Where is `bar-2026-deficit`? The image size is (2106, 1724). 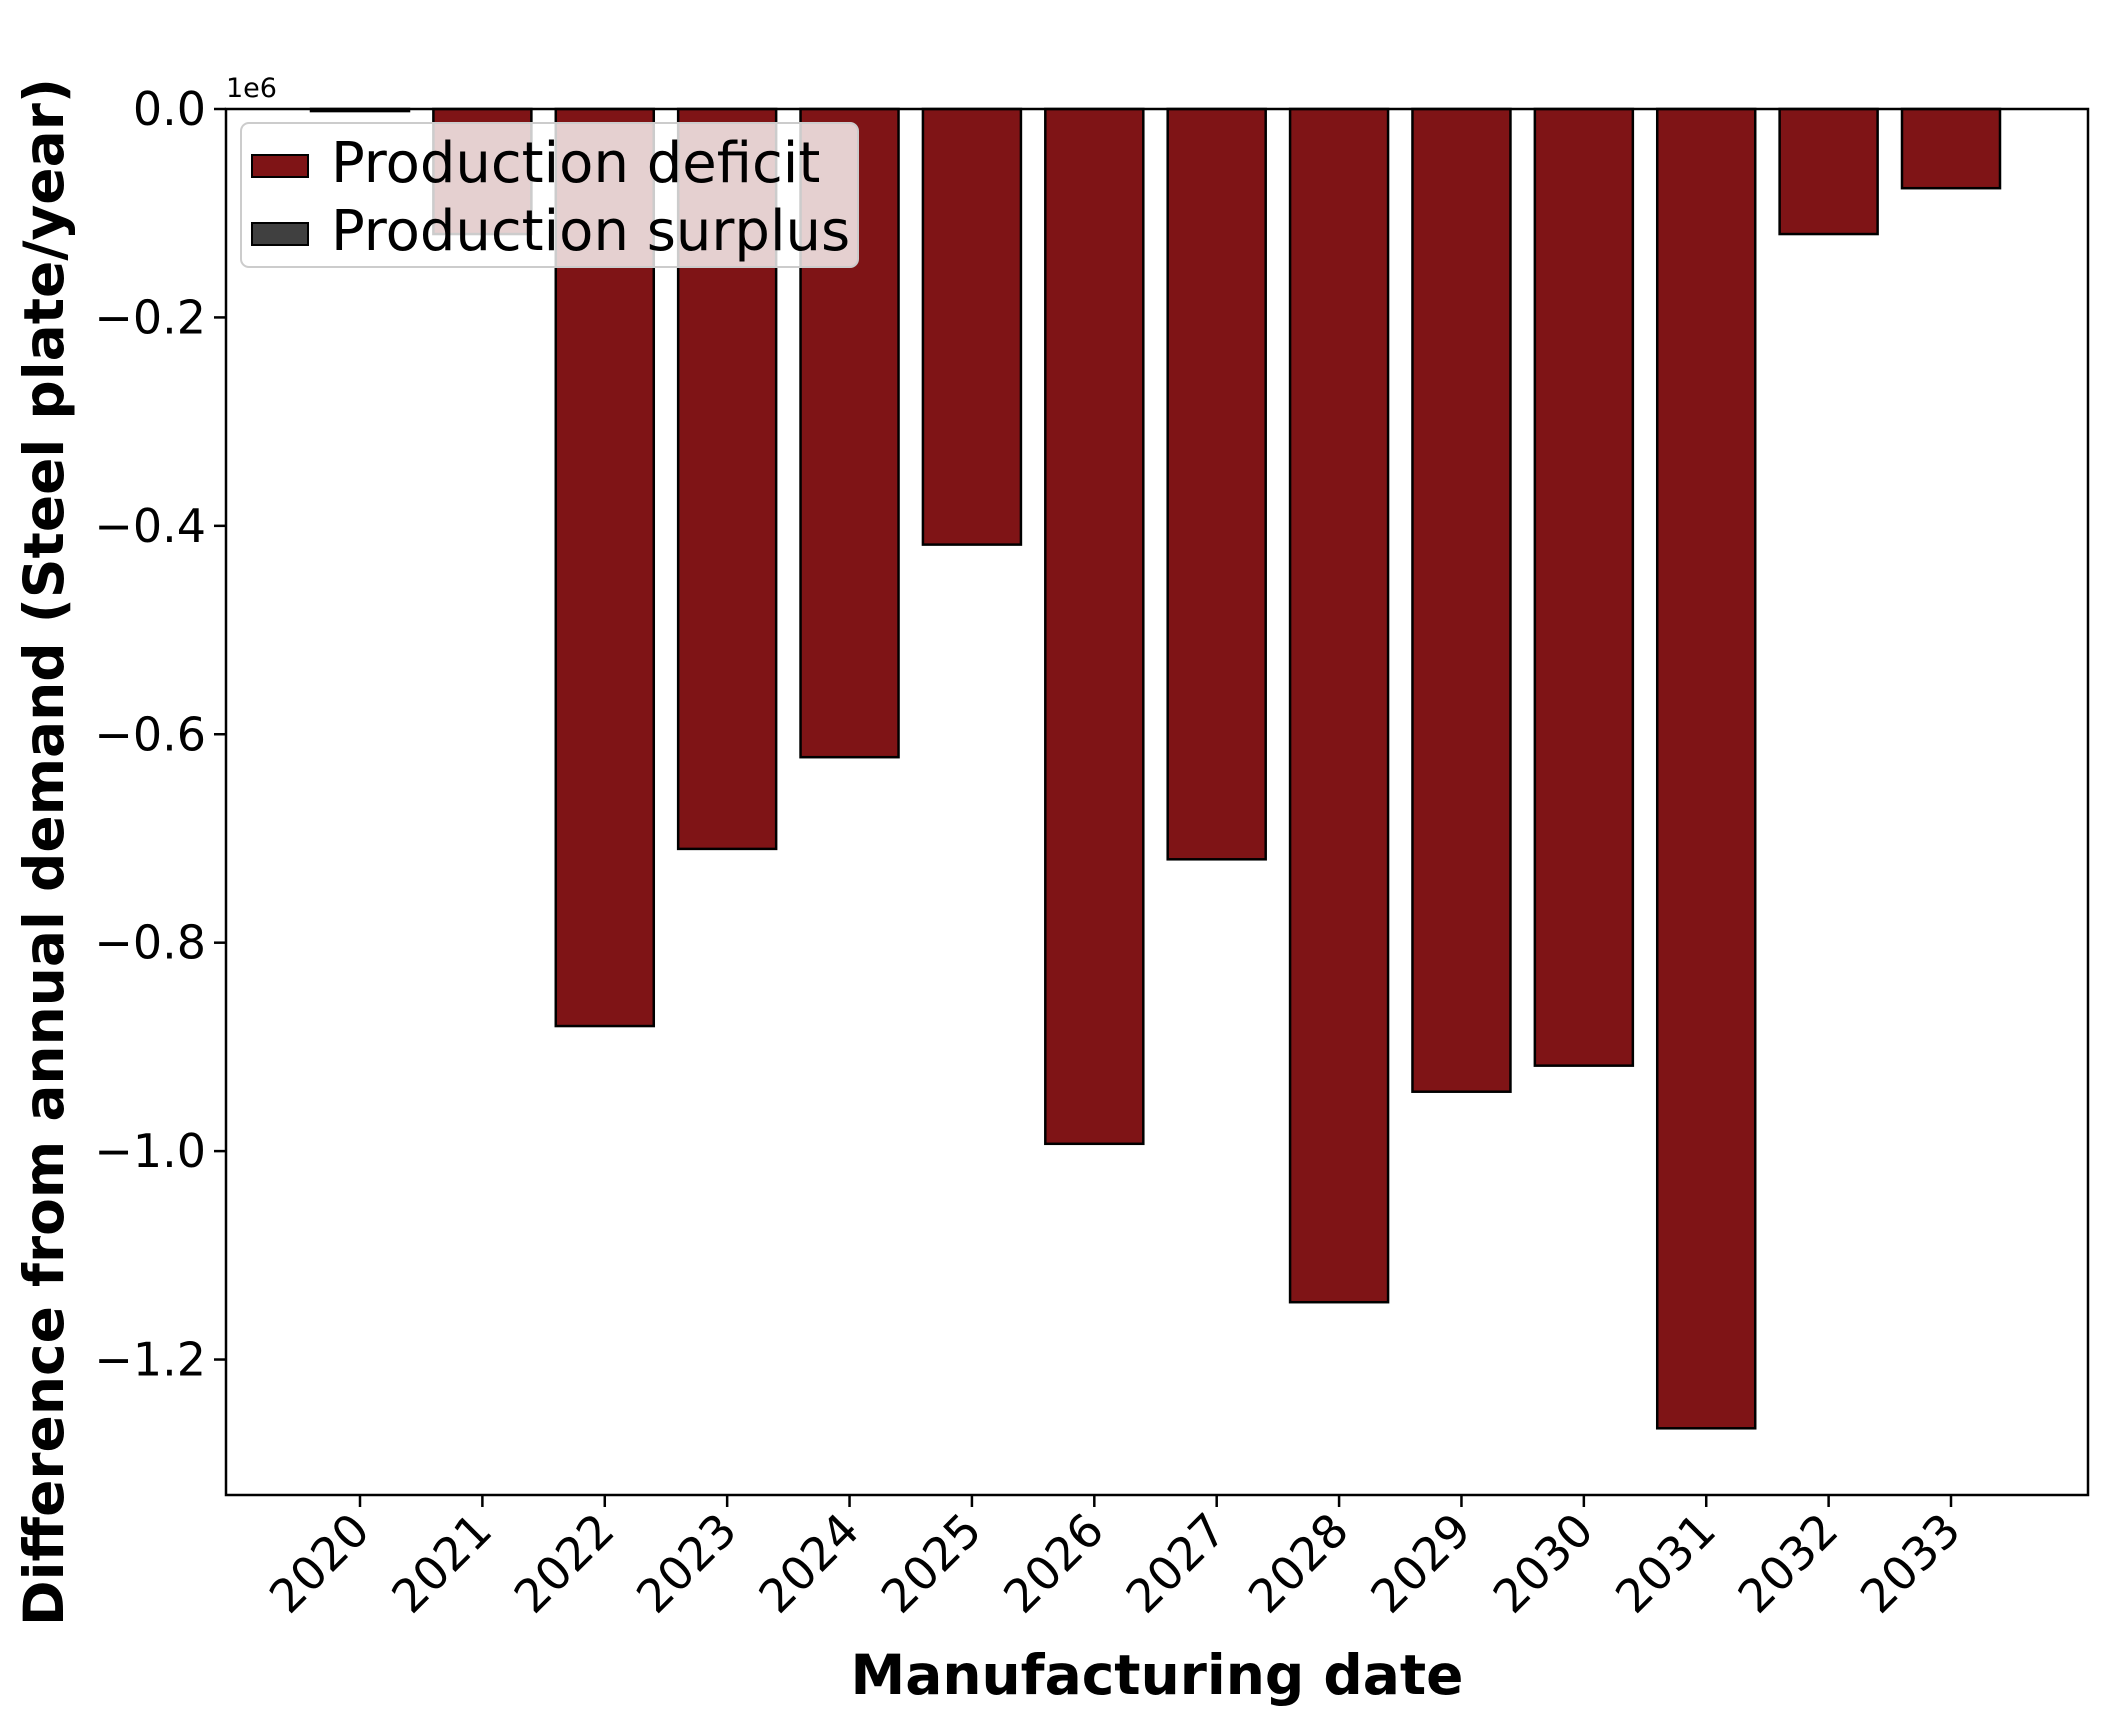 bar-2026-deficit is located at coordinates (1094, 626).